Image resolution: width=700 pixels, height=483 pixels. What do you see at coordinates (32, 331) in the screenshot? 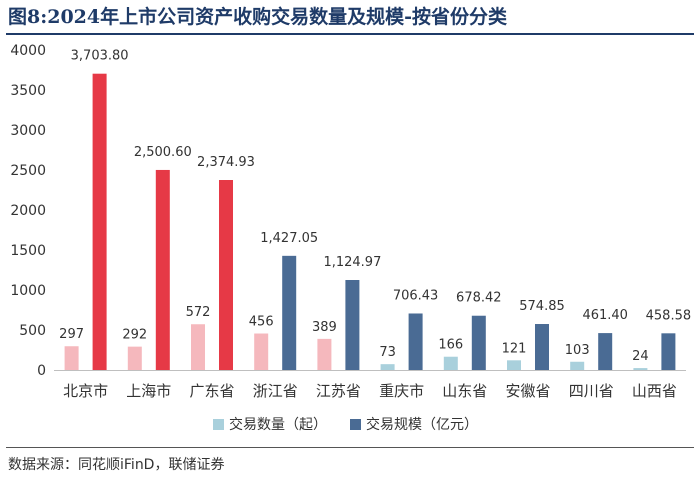
I see `y-tick-label-1: 500` at bounding box center [32, 331].